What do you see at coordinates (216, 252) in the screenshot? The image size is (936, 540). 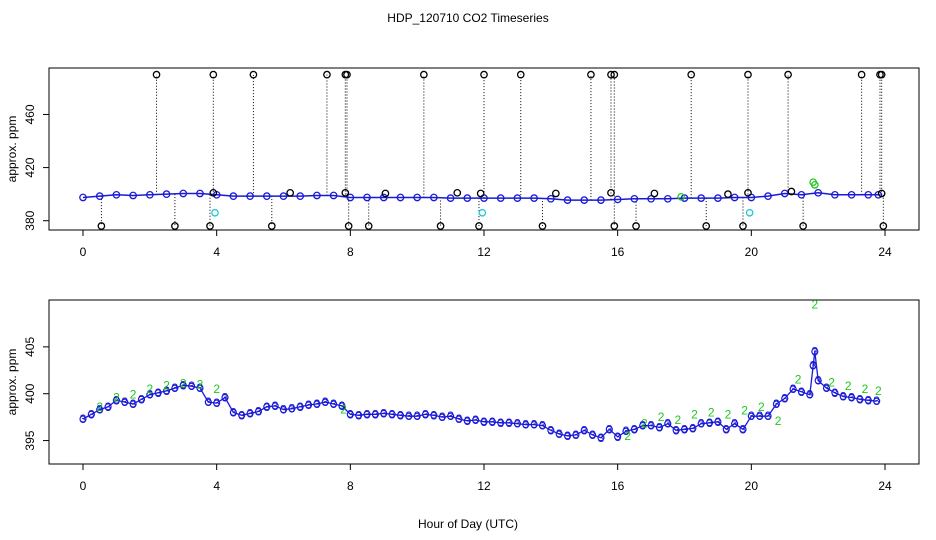 I see `top-x-tick-label: 4` at bounding box center [216, 252].